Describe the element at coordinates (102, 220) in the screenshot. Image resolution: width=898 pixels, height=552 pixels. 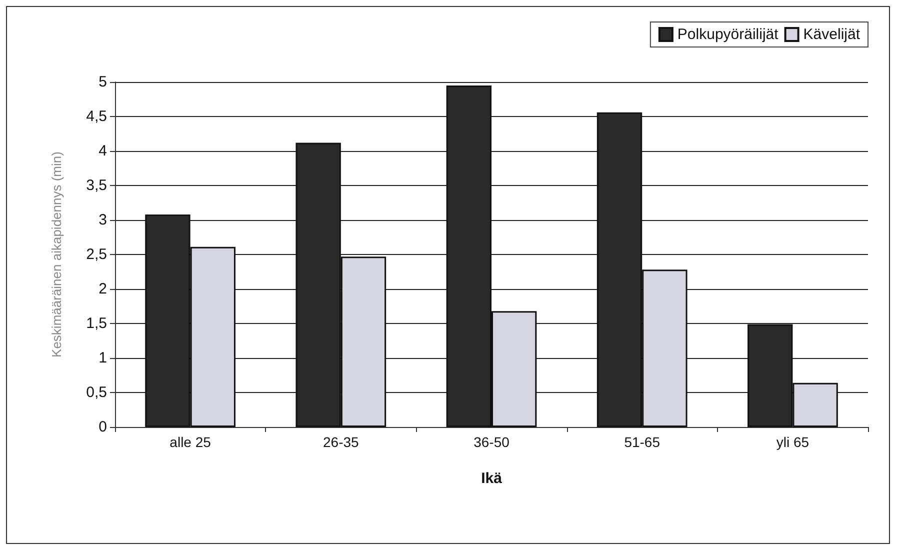
I see `y-tick-label: 3` at that location.